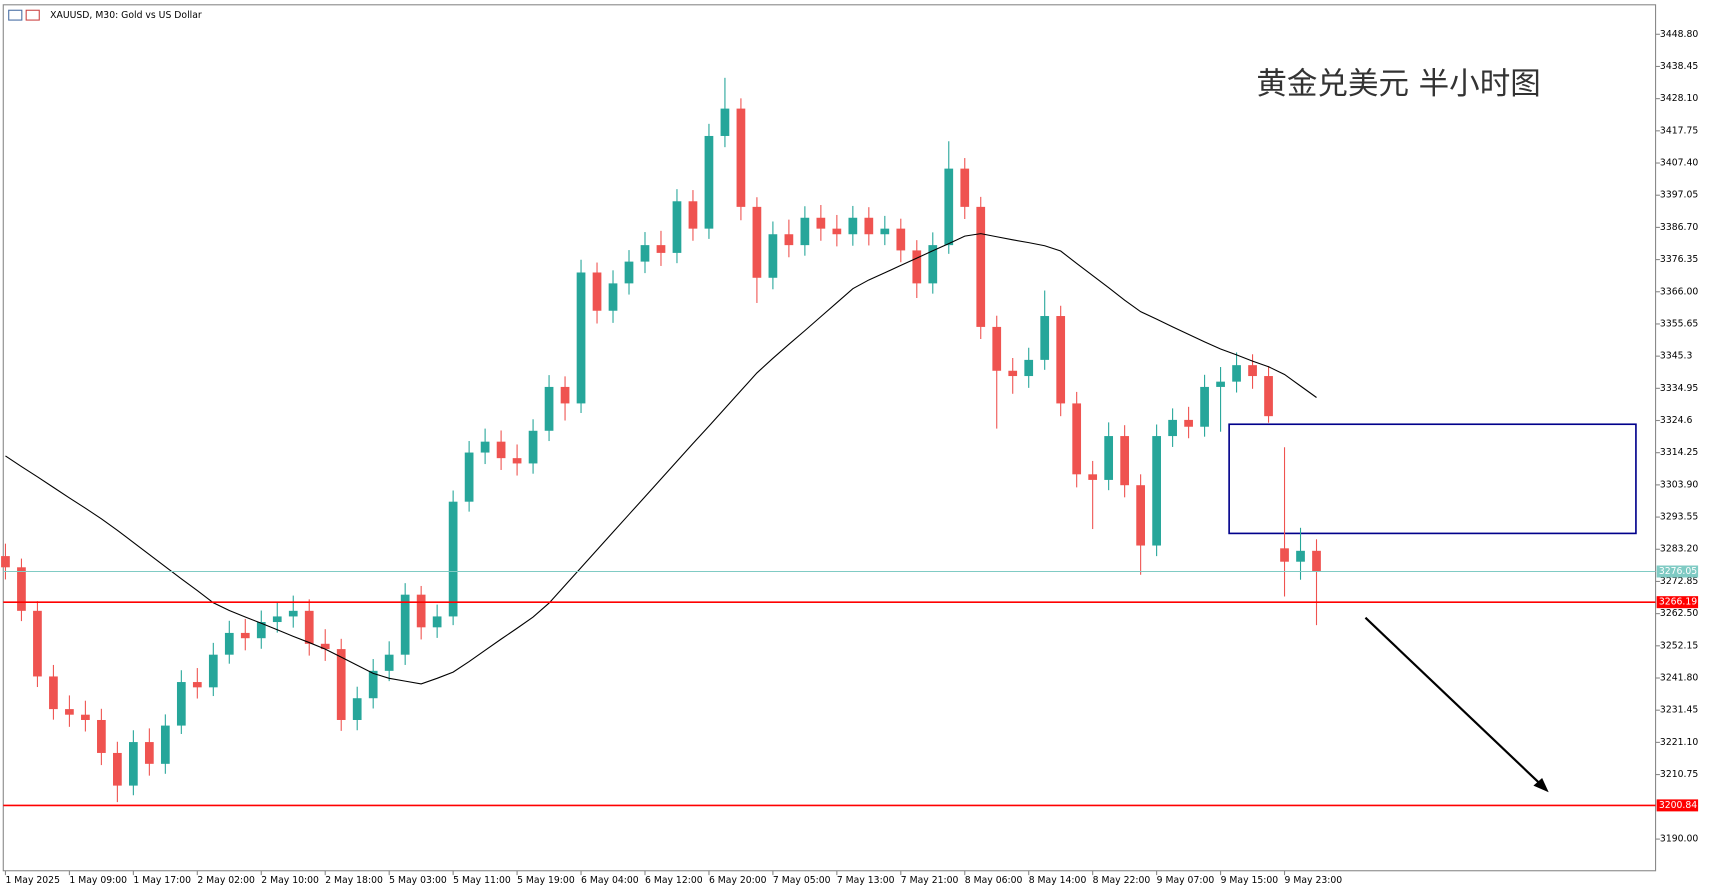 The image size is (1709, 893). I want to click on y-tick-label: 3428.10, so click(1679, 98).